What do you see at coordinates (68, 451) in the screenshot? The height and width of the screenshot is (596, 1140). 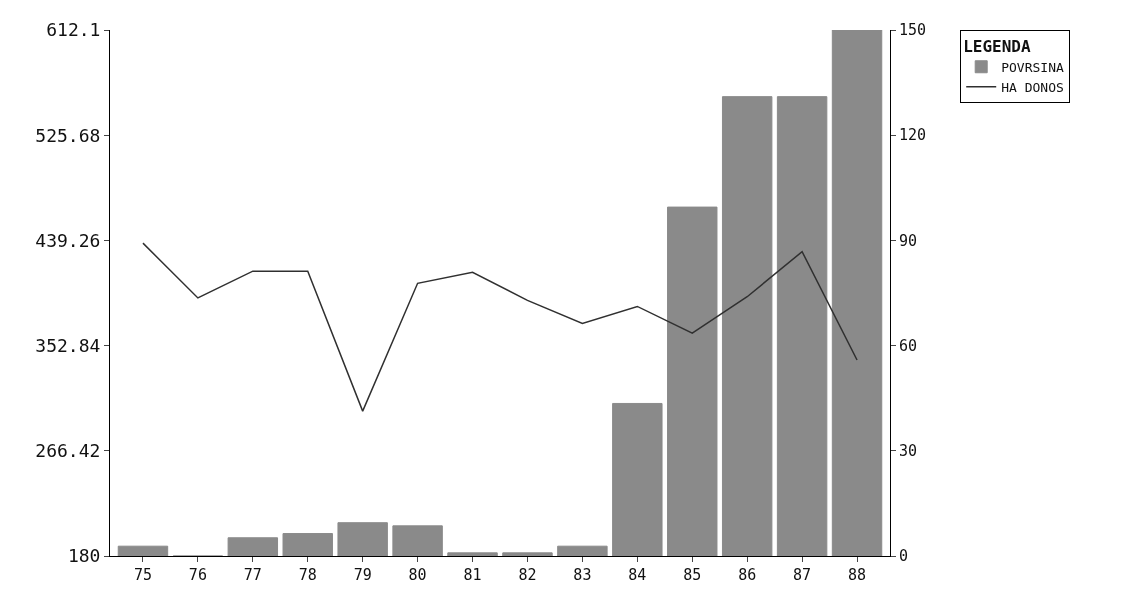 I see `y-tick-label: 266.42` at bounding box center [68, 451].